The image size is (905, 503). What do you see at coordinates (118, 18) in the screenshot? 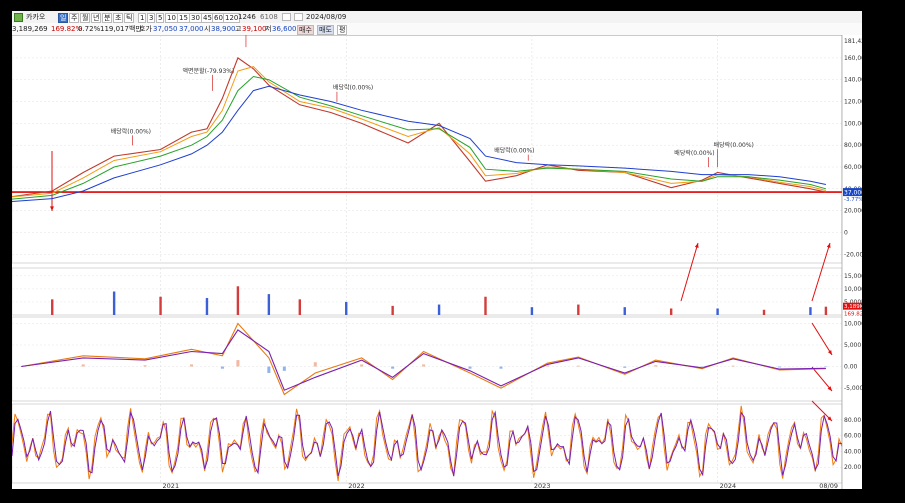
I see `period-second-button: 초` at bounding box center [118, 18].